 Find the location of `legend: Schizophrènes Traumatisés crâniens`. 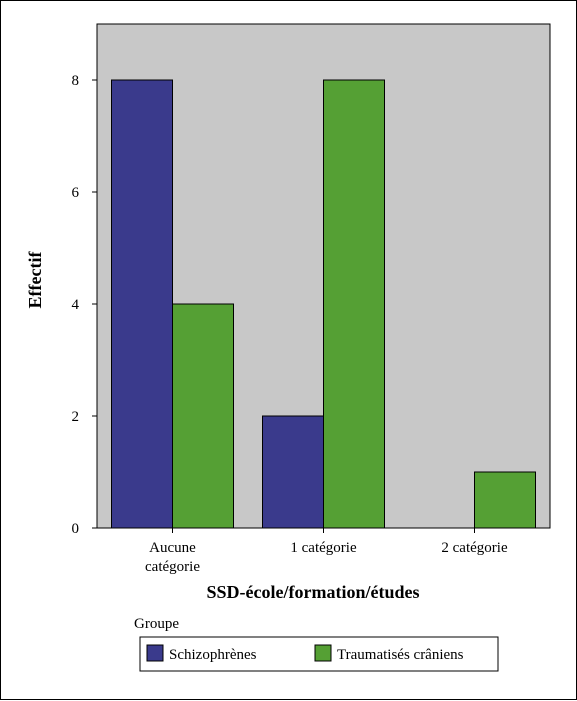

legend: Schizophrènes Traumatisés crâniens is located at coordinates (319, 654).